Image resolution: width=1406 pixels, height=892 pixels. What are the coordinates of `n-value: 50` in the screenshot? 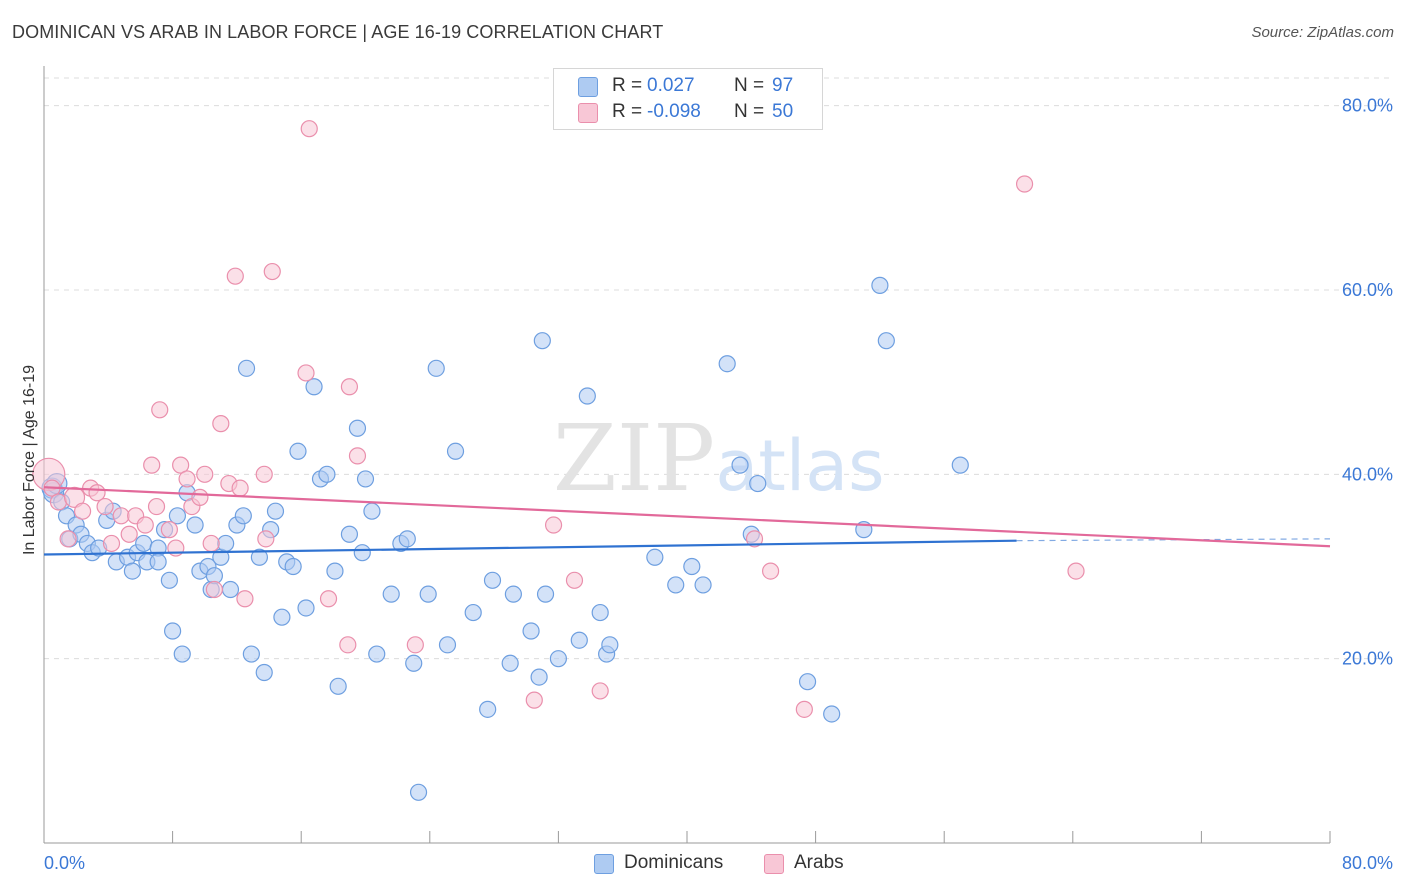 It's located at (783, 111).